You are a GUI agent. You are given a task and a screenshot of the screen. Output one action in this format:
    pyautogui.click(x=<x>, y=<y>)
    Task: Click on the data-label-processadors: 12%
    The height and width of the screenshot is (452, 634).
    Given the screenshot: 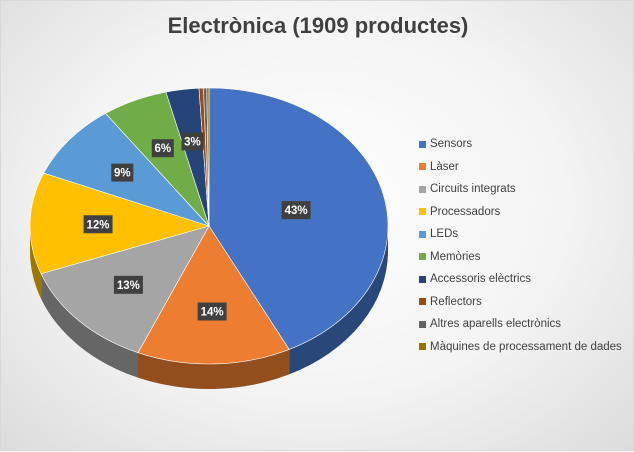 What is the action you would take?
    pyautogui.click(x=98, y=224)
    